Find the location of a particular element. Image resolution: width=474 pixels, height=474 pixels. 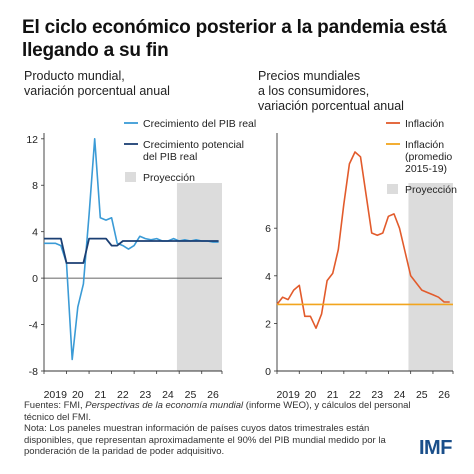

y-tick-label: 8 is located at coordinates (35, 186).